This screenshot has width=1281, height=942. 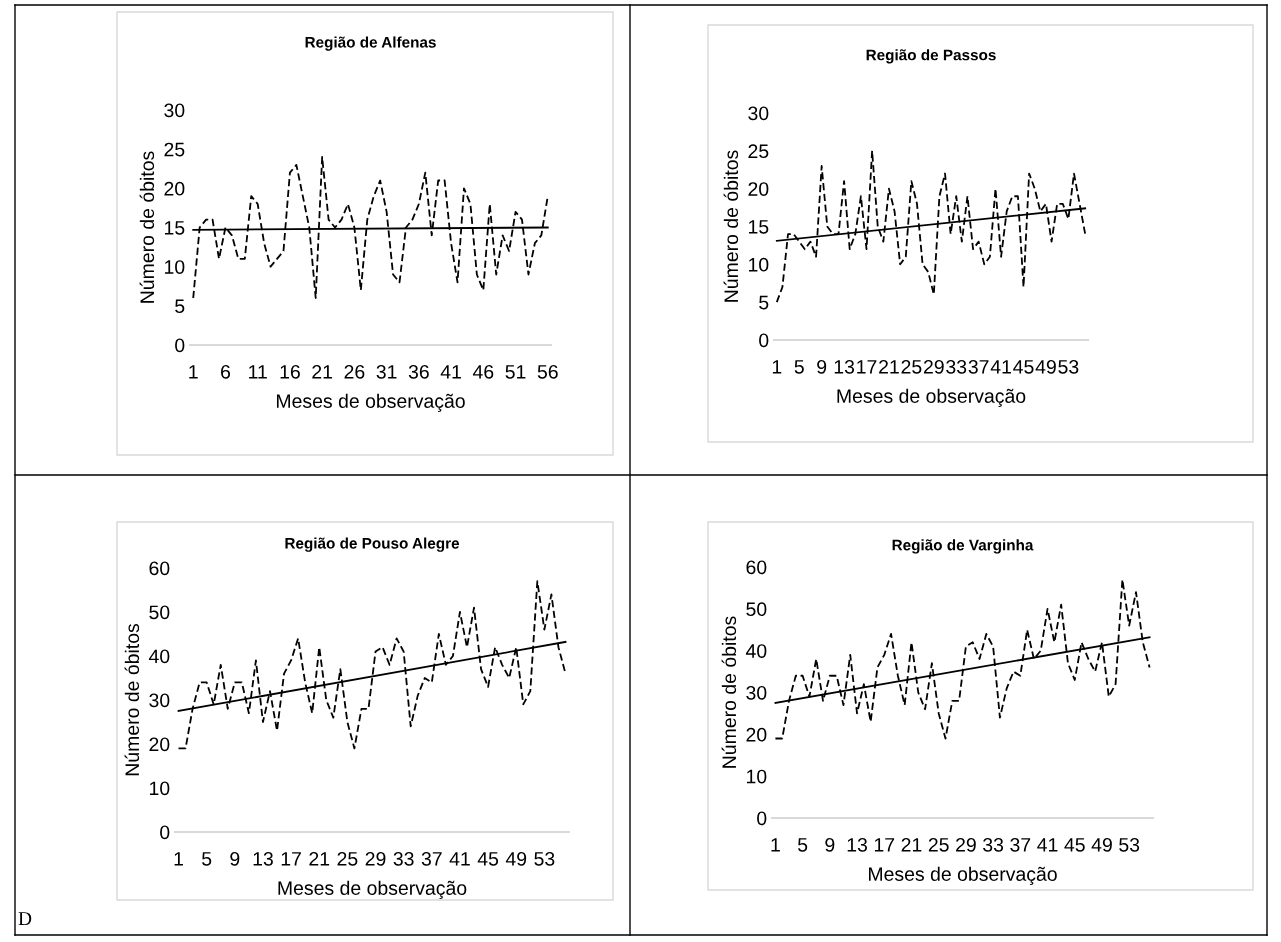 I want to click on x-tick-label: 51, so click(x=515, y=372).